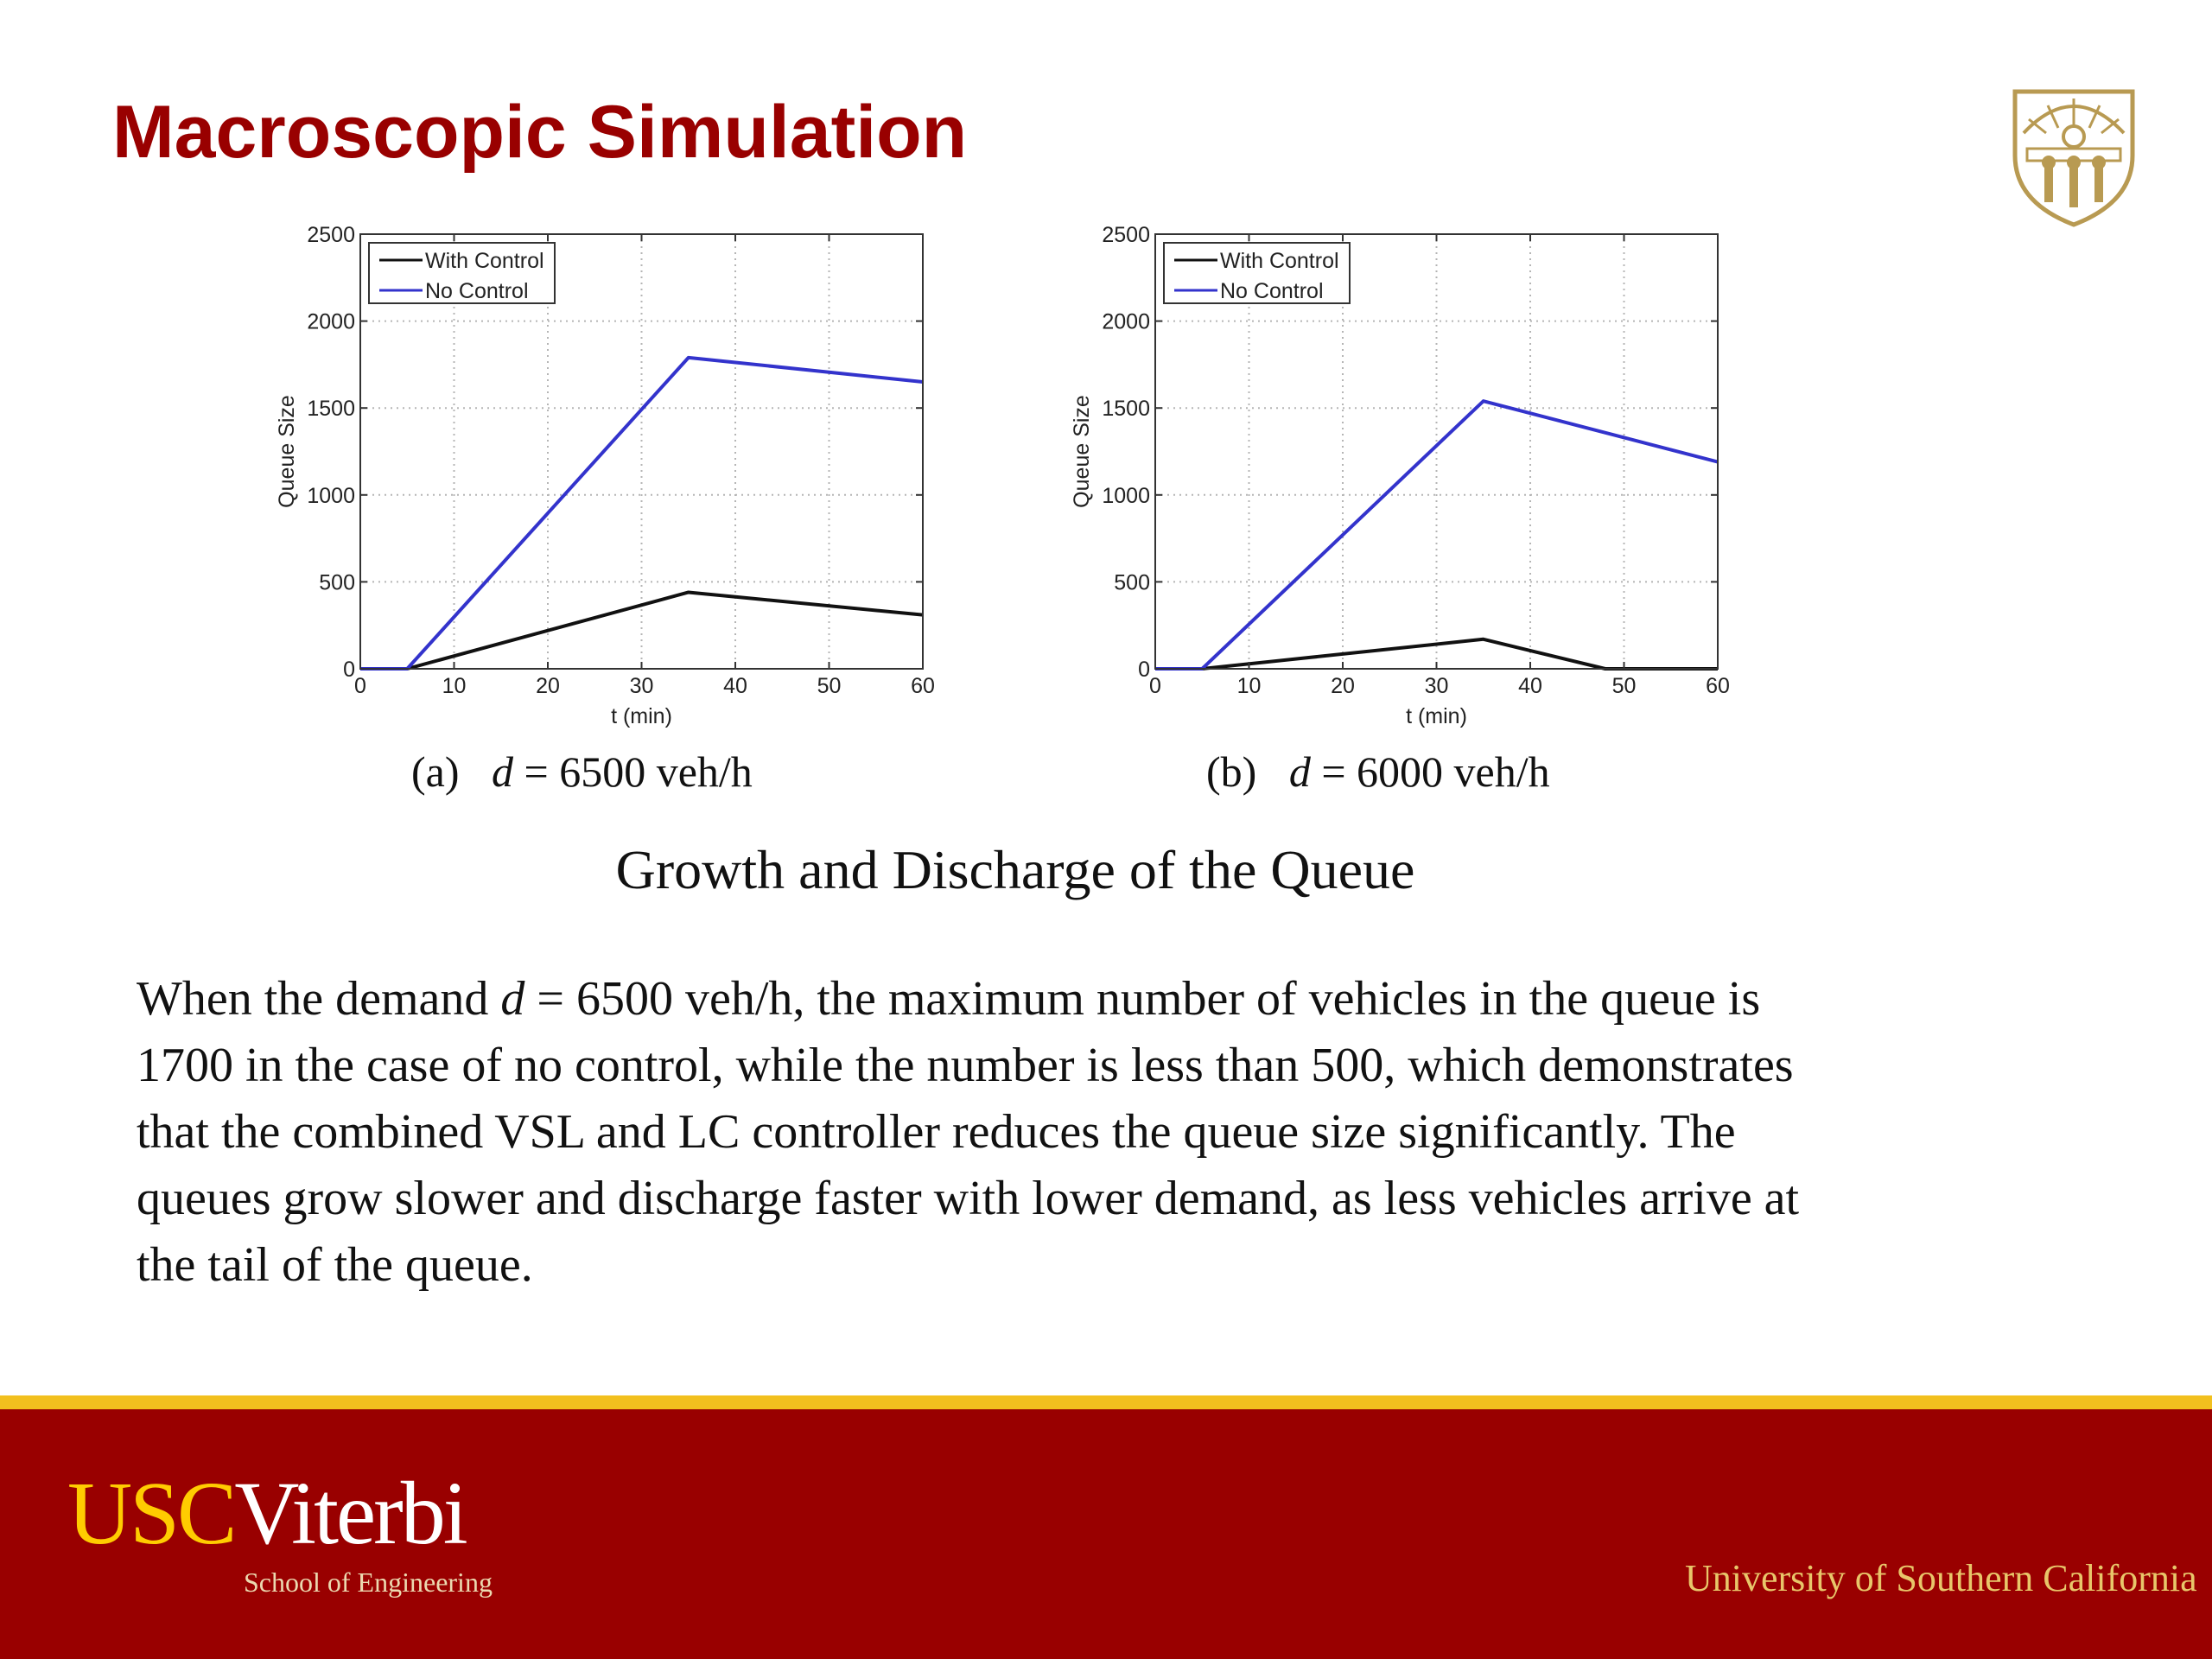  What do you see at coordinates (502, 771) in the screenshot?
I see `caption-a-var: d` at bounding box center [502, 771].